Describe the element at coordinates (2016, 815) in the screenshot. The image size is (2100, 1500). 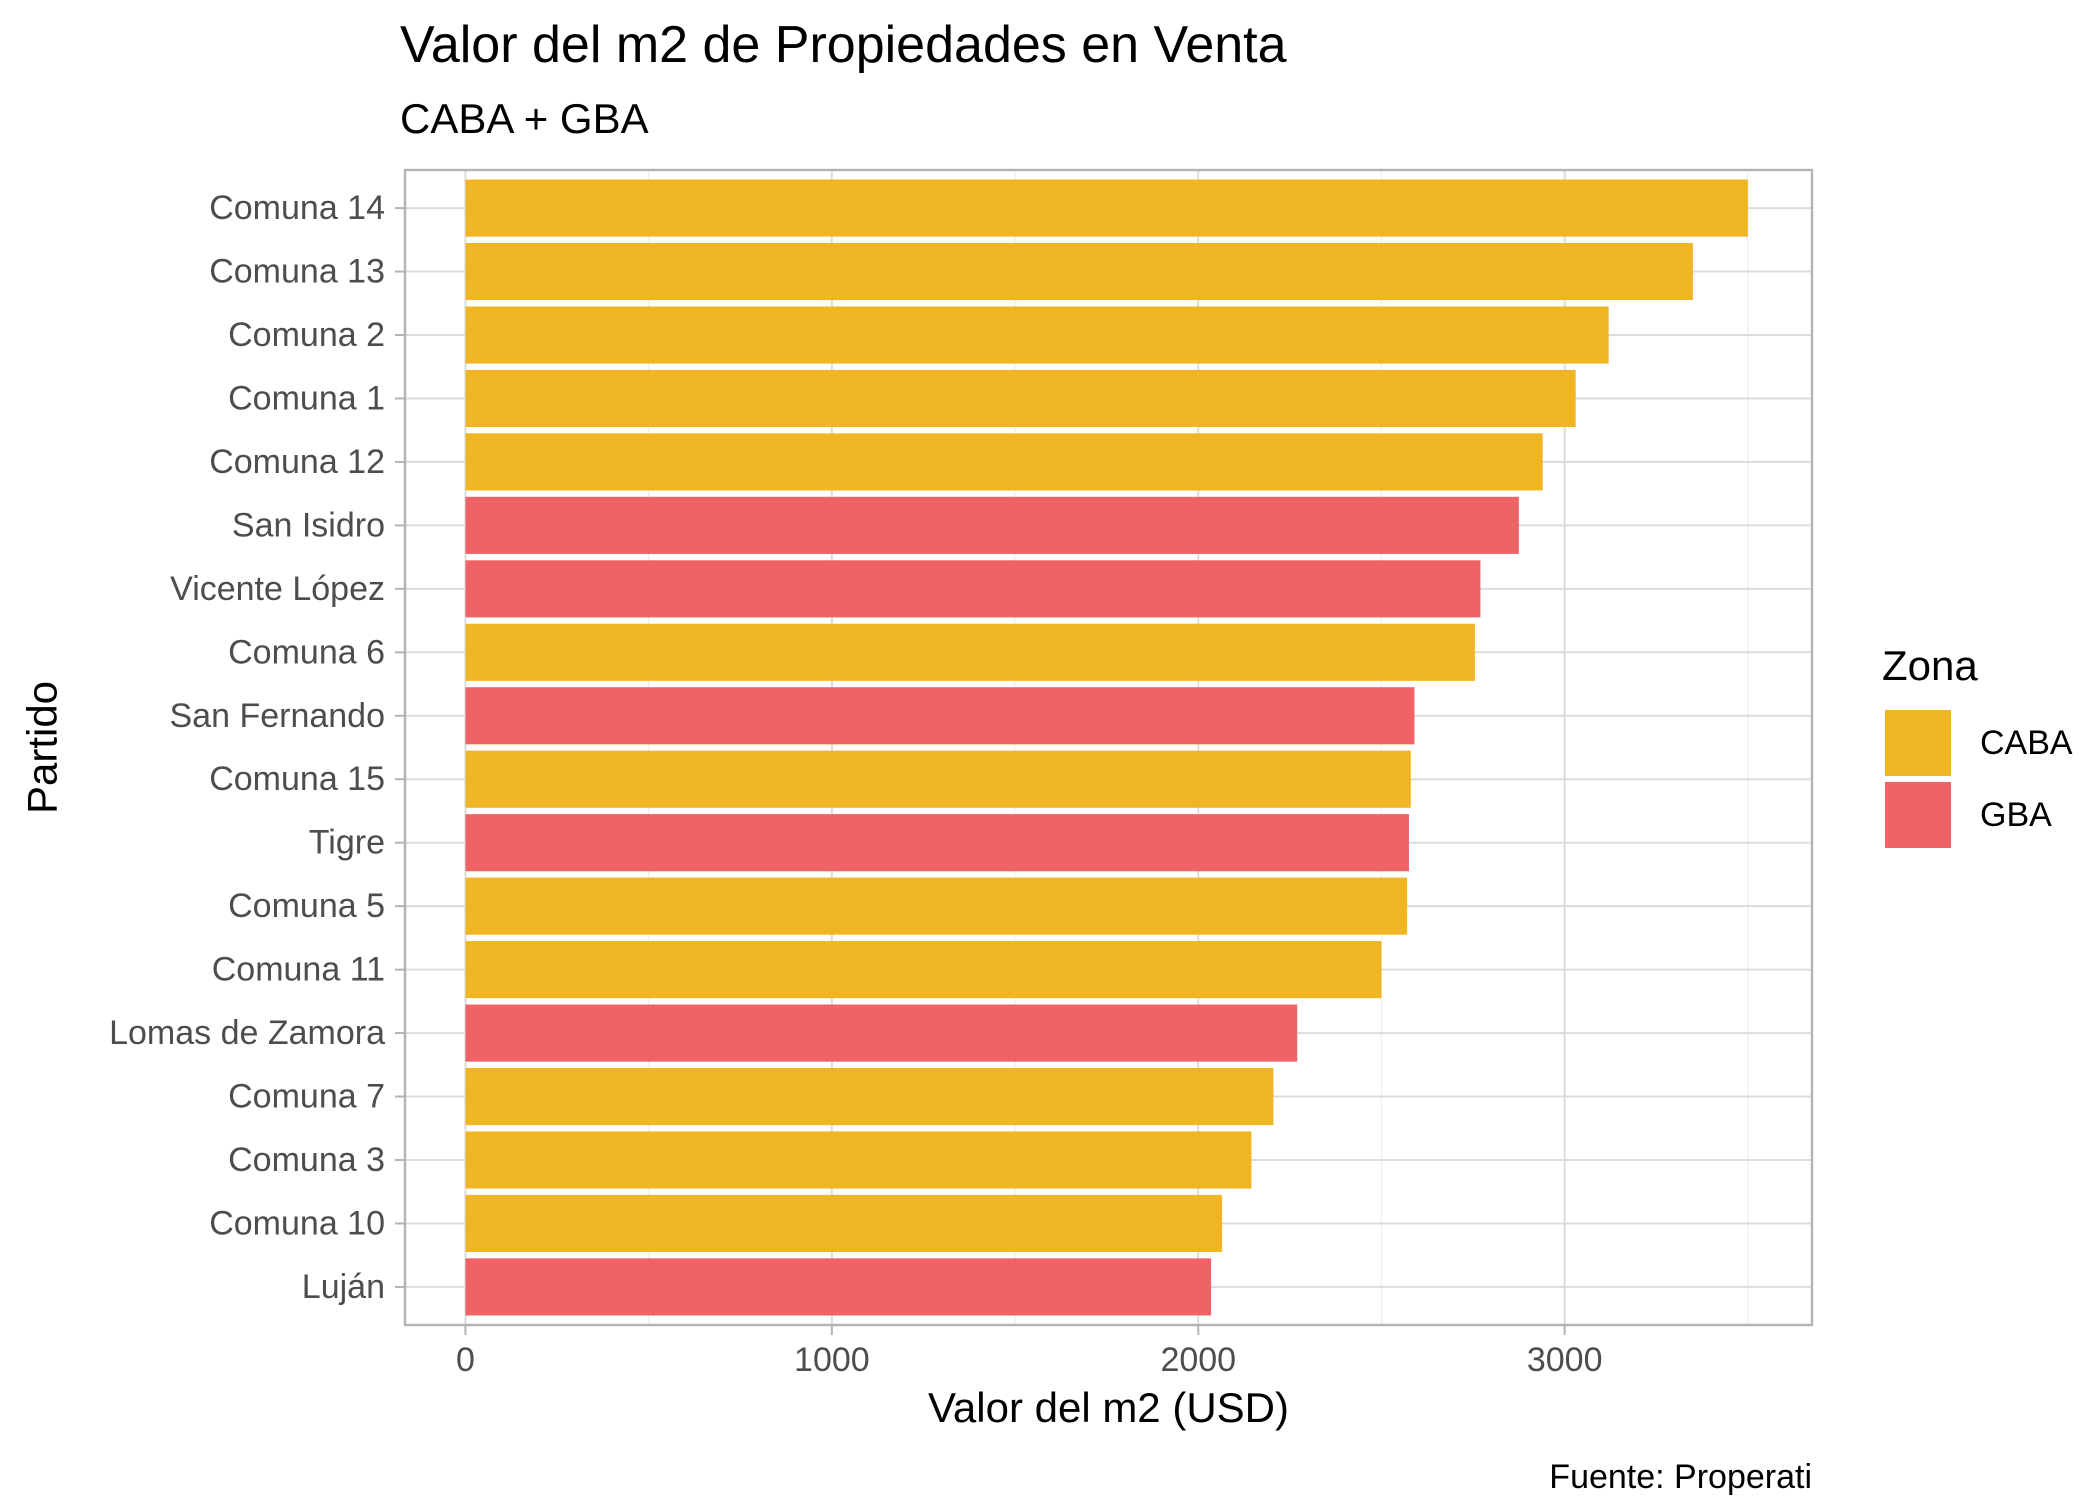
I see `legend-label-gba: GBA` at that location.